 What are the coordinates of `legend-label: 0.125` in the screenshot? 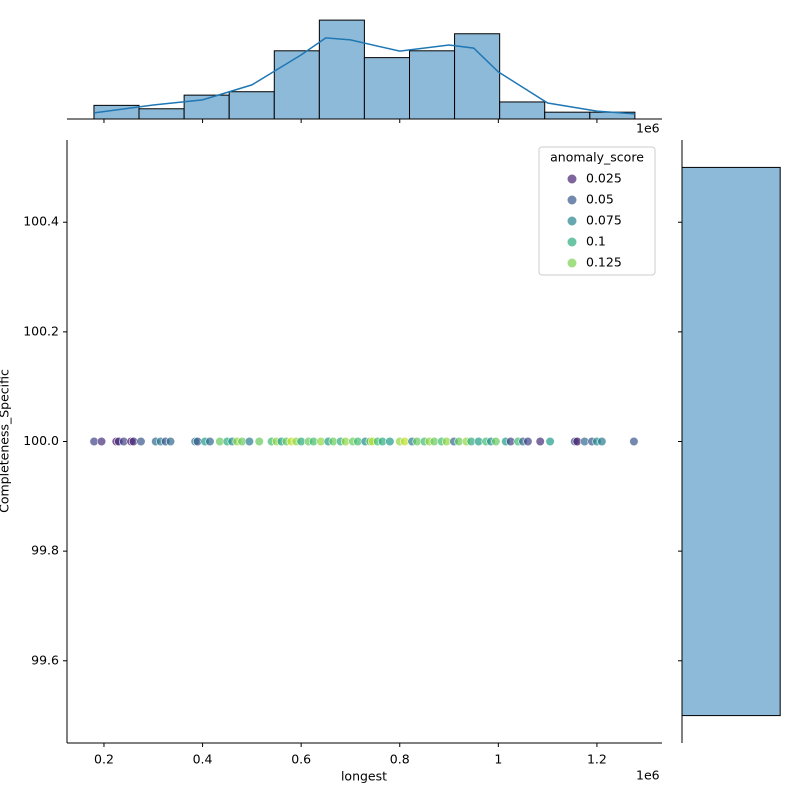 It's located at (604, 262).